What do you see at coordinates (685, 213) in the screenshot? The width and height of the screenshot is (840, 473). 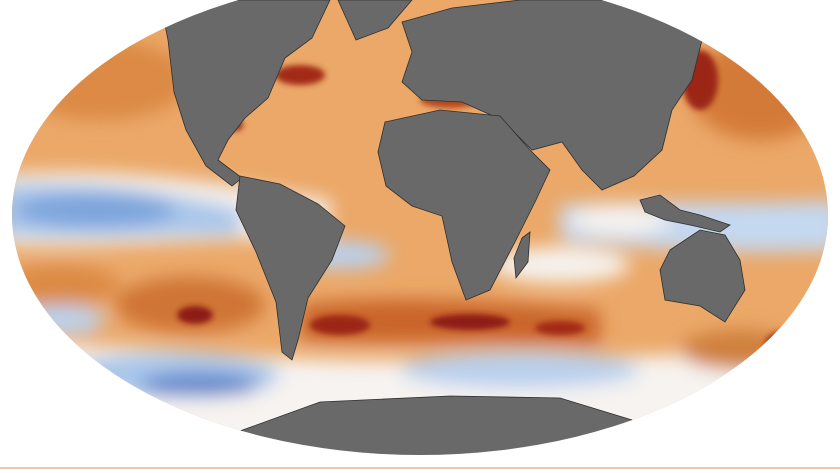 I see `indonesia` at bounding box center [685, 213].